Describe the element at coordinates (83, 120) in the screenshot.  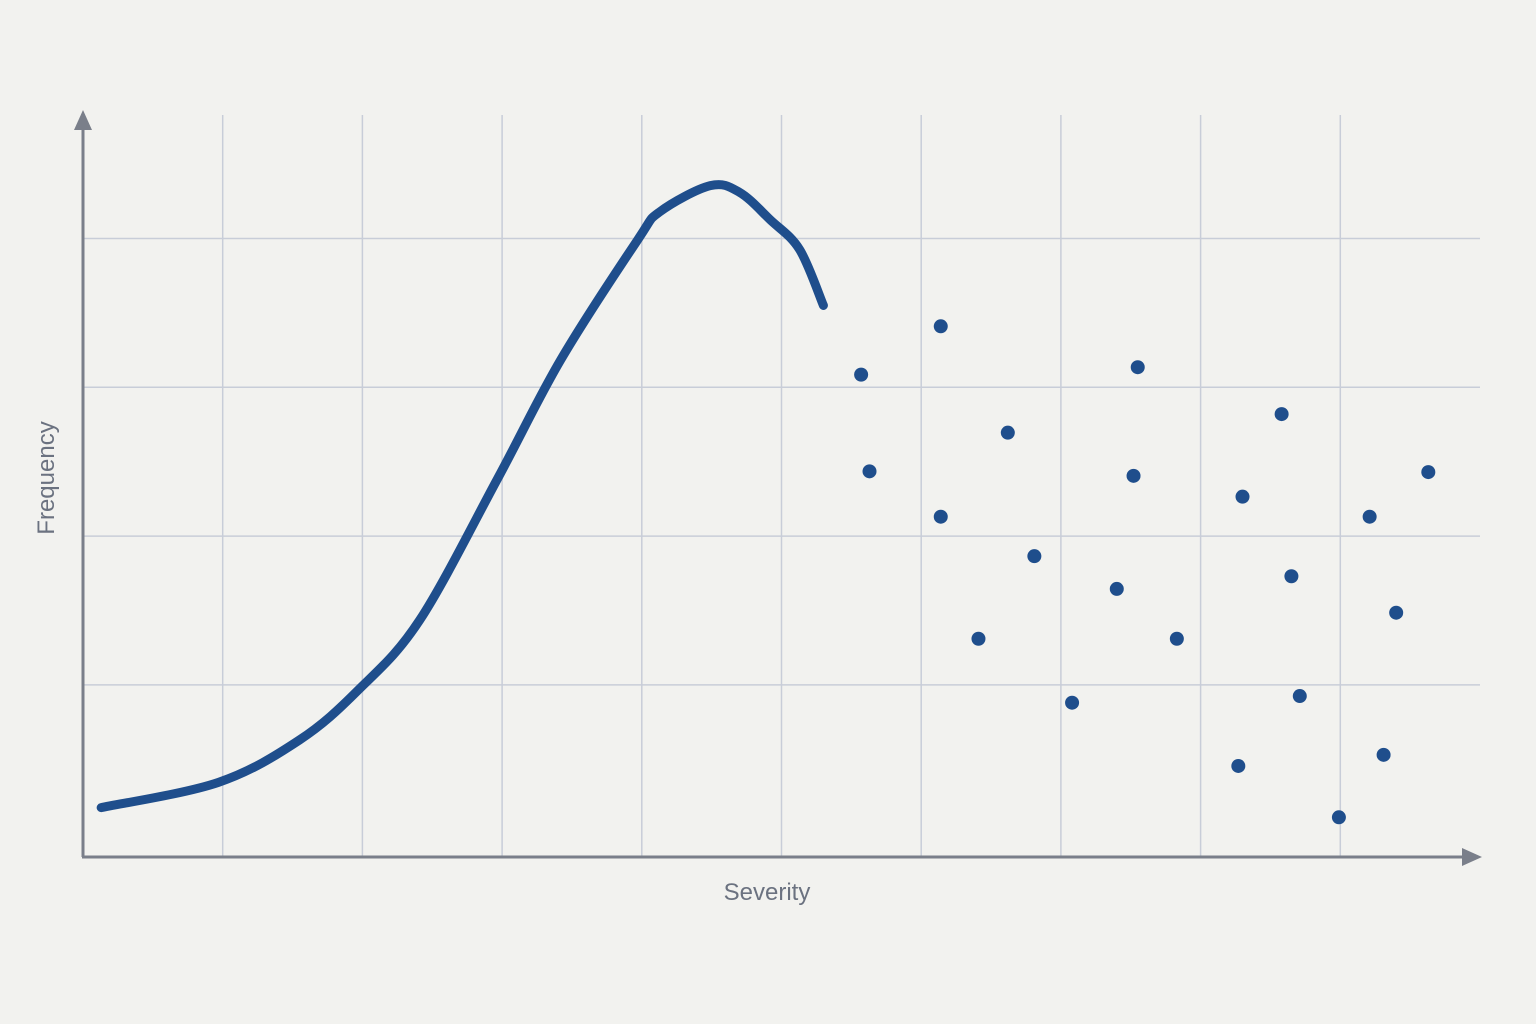
I see `y-axis-arrow` at that location.